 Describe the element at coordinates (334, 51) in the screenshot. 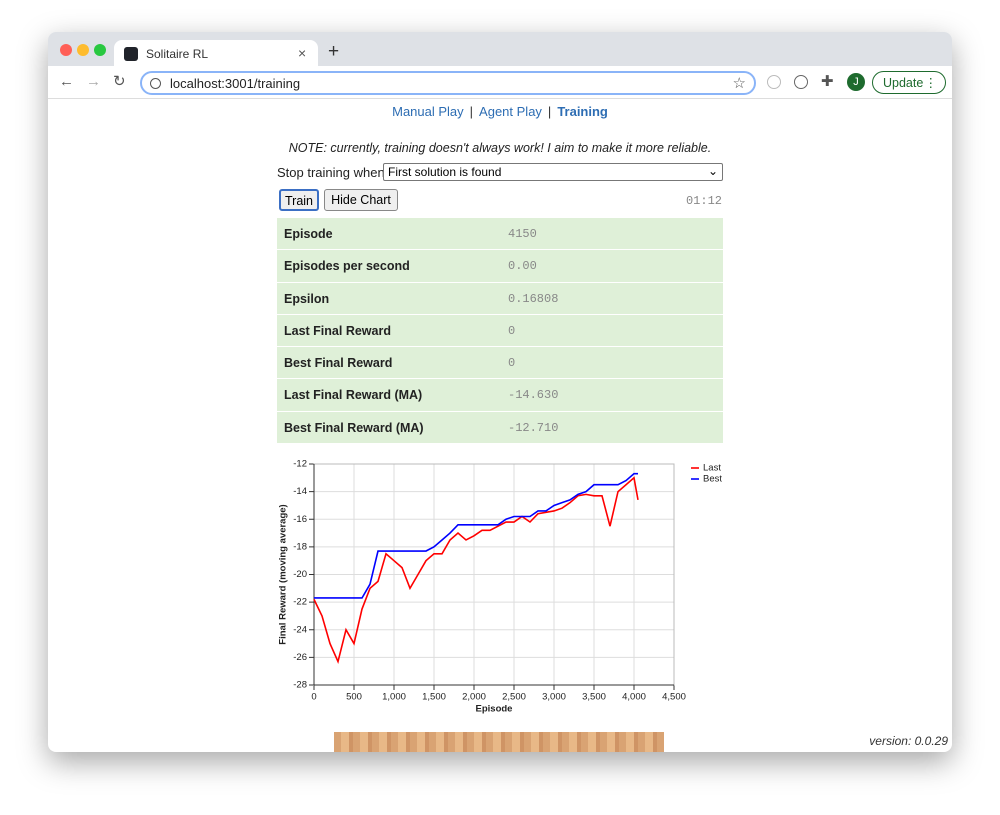

I see `new-tab: +` at that location.